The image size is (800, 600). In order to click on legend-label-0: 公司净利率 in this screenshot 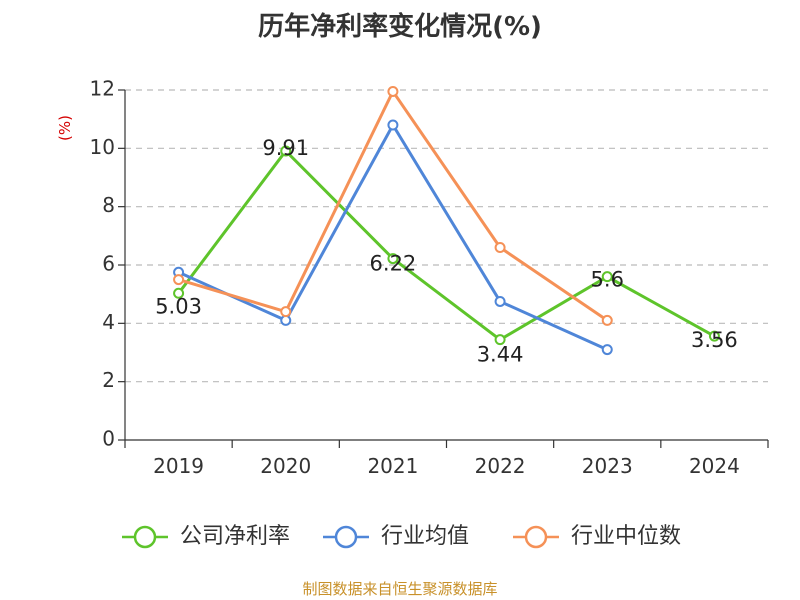, I will do `click(235, 536)`.